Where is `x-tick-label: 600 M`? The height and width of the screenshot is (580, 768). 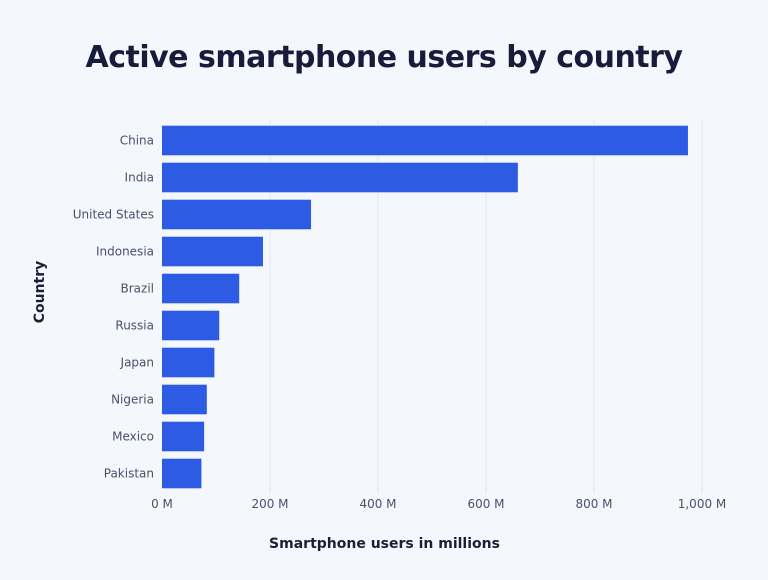
x-tick-label: 600 M is located at coordinates (485, 504).